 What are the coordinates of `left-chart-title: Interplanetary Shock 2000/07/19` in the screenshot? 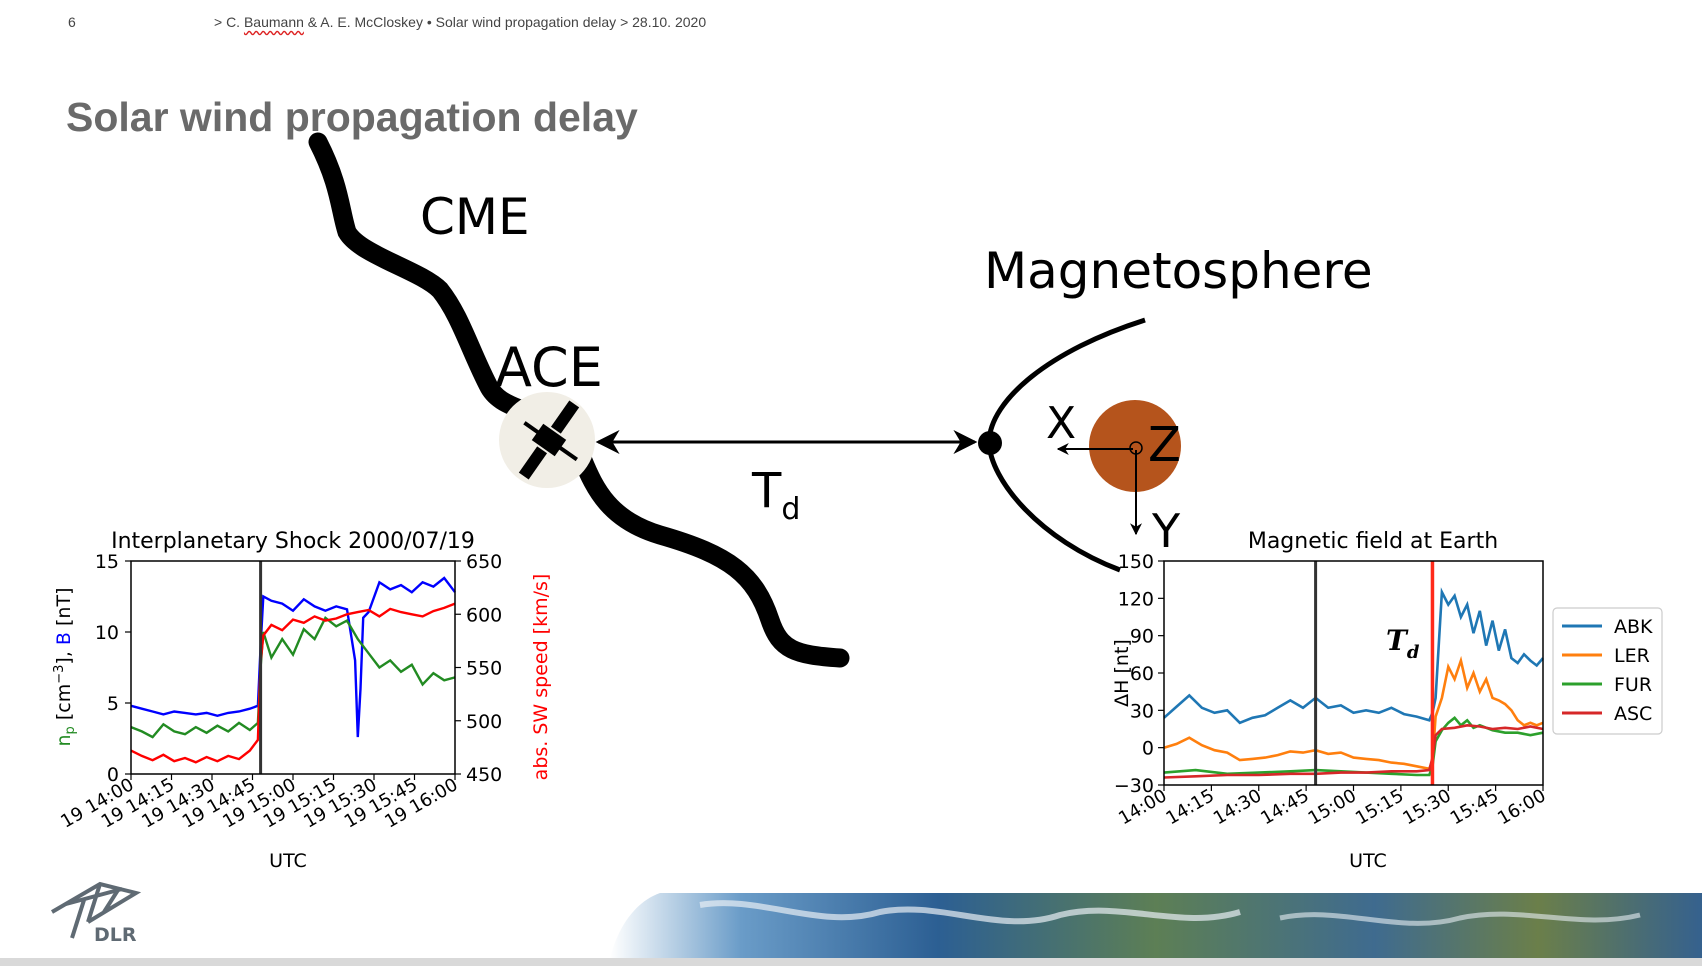 It's located at (293, 541).